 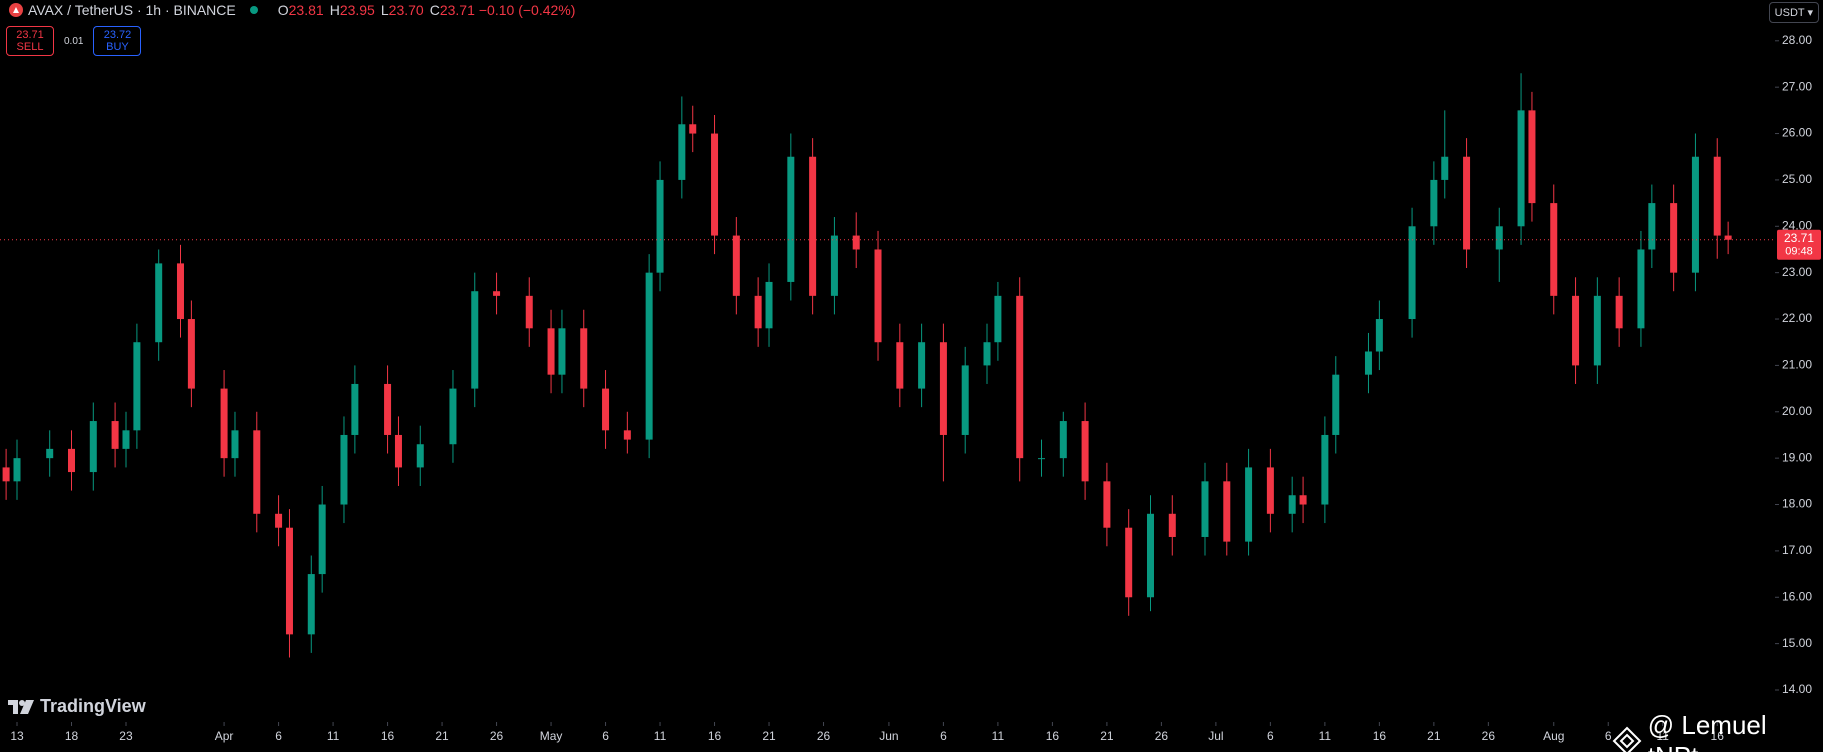 What do you see at coordinates (30, 47) in the screenshot?
I see `sell-label: SELL` at bounding box center [30, 47].